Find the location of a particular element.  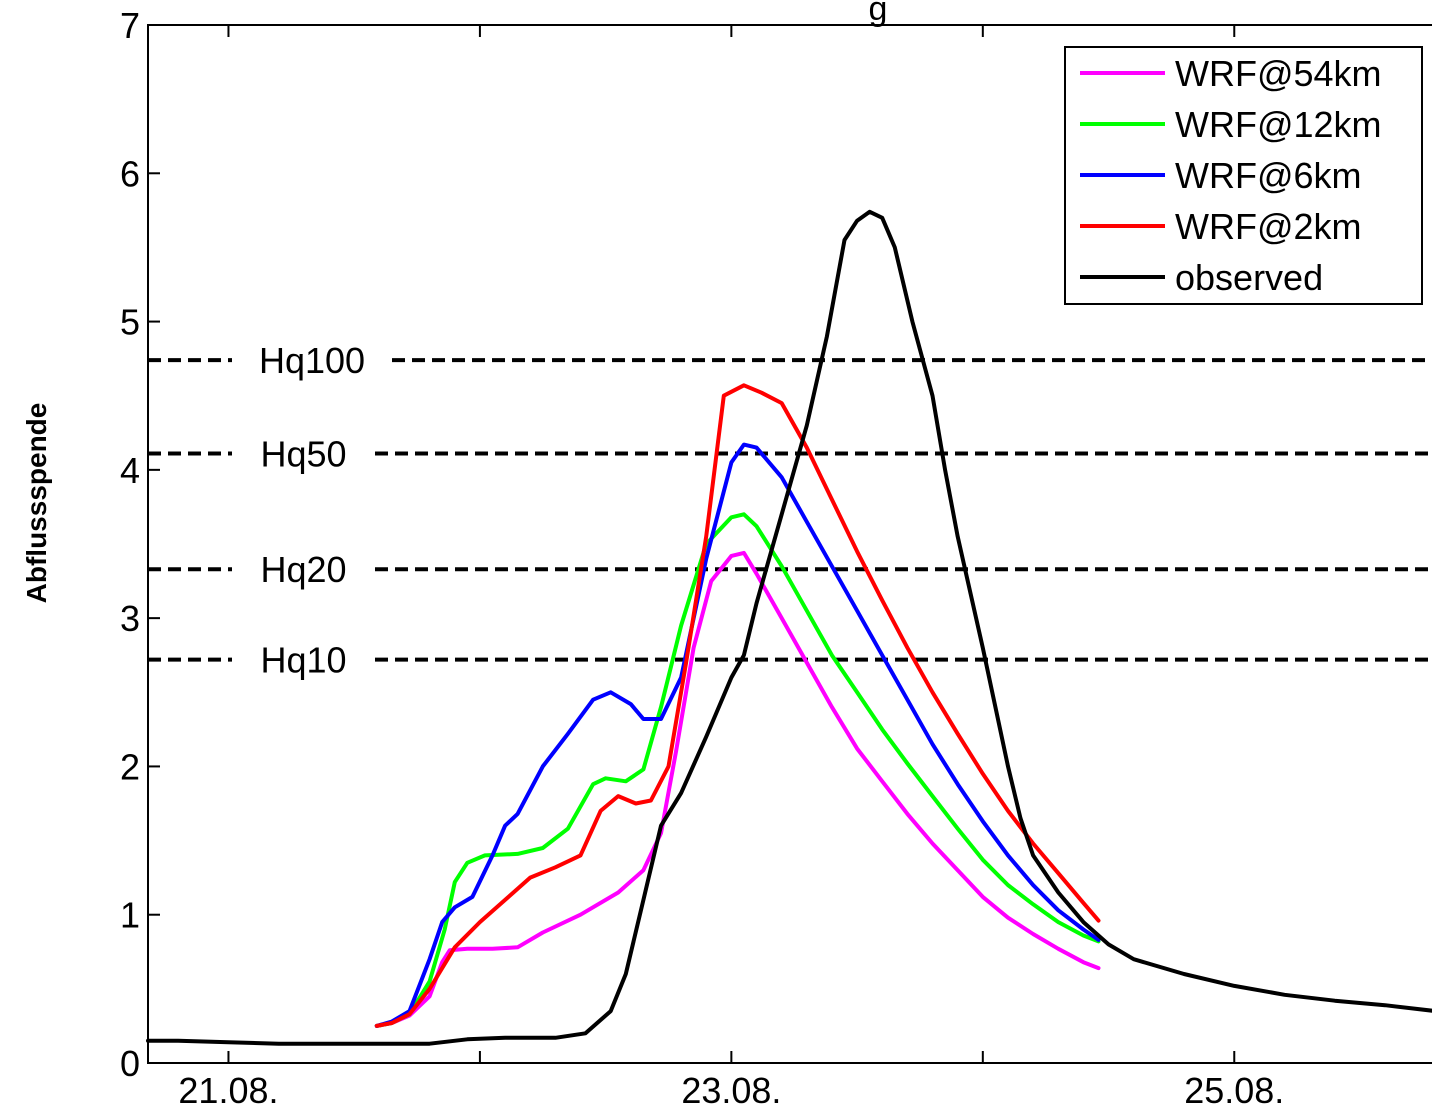

chart-title-fragment: g is located at coordinates (878, 14).